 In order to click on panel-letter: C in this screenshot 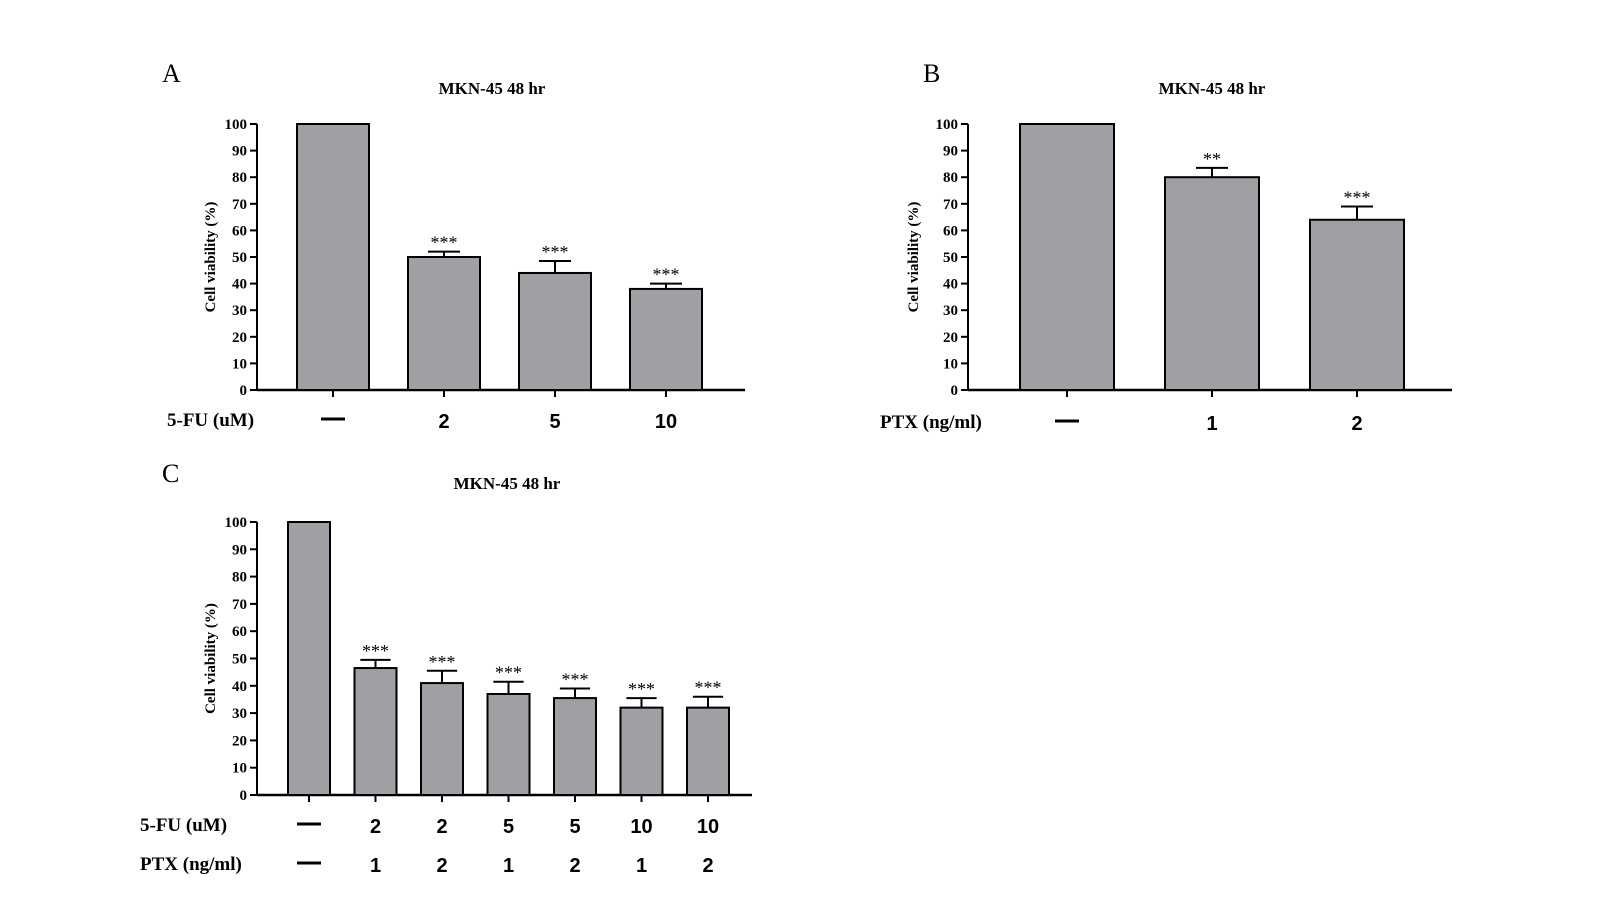, I will do `click(170, 473)`.